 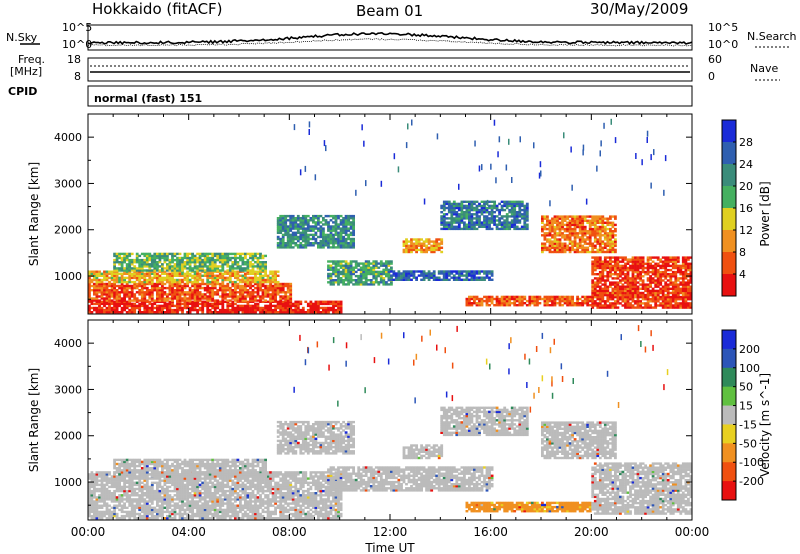 What do you see at coordinates (68, 183) in the screenshot?
I see `y-tick-label: 3000` at bounding box center [68, 183].